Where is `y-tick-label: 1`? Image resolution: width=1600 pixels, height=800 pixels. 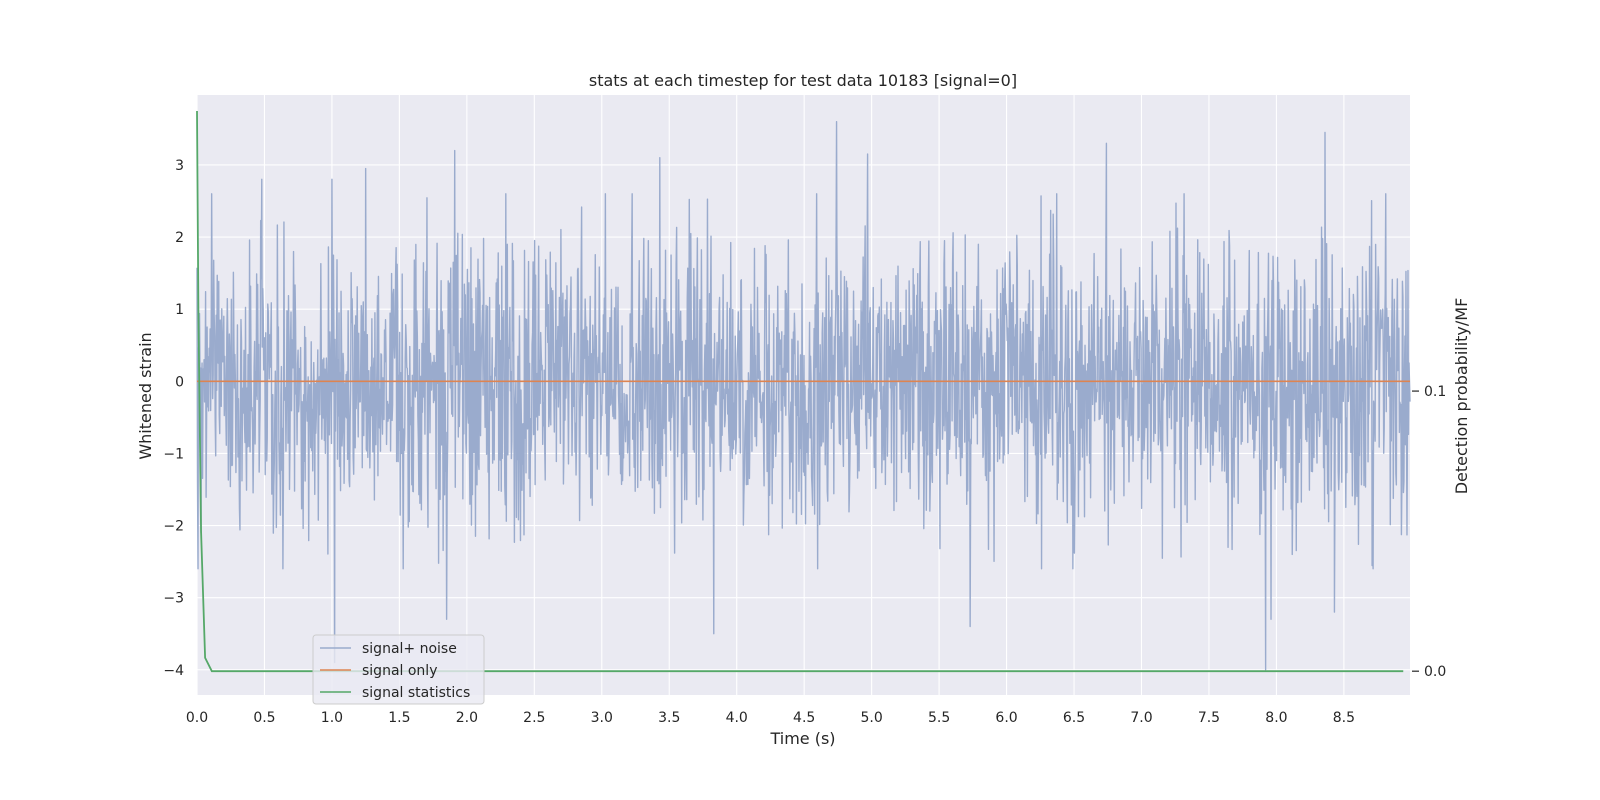
y-tick-label: 1 is located at coordinates (179, 310).